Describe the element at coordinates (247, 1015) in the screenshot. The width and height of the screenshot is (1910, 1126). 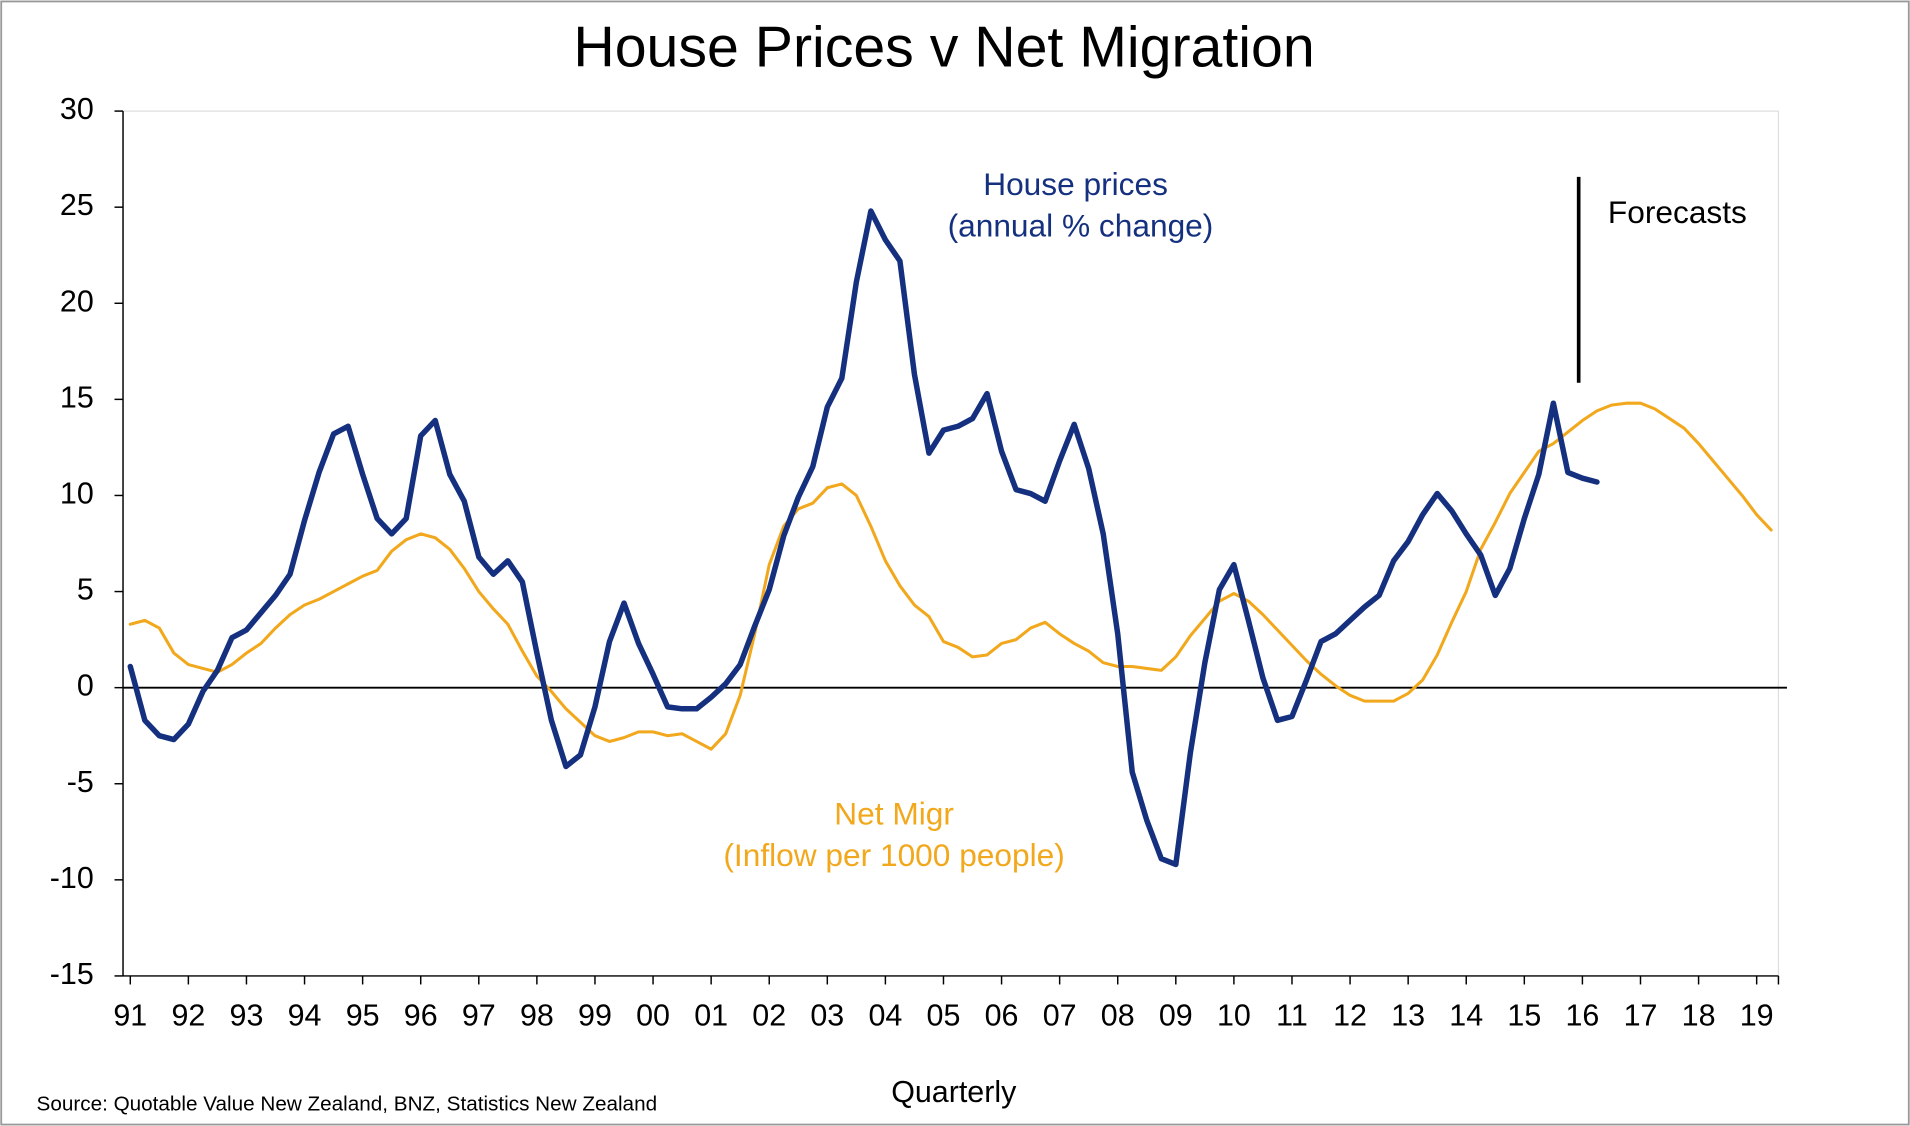
I see `x-tick-label: 93` at that location.